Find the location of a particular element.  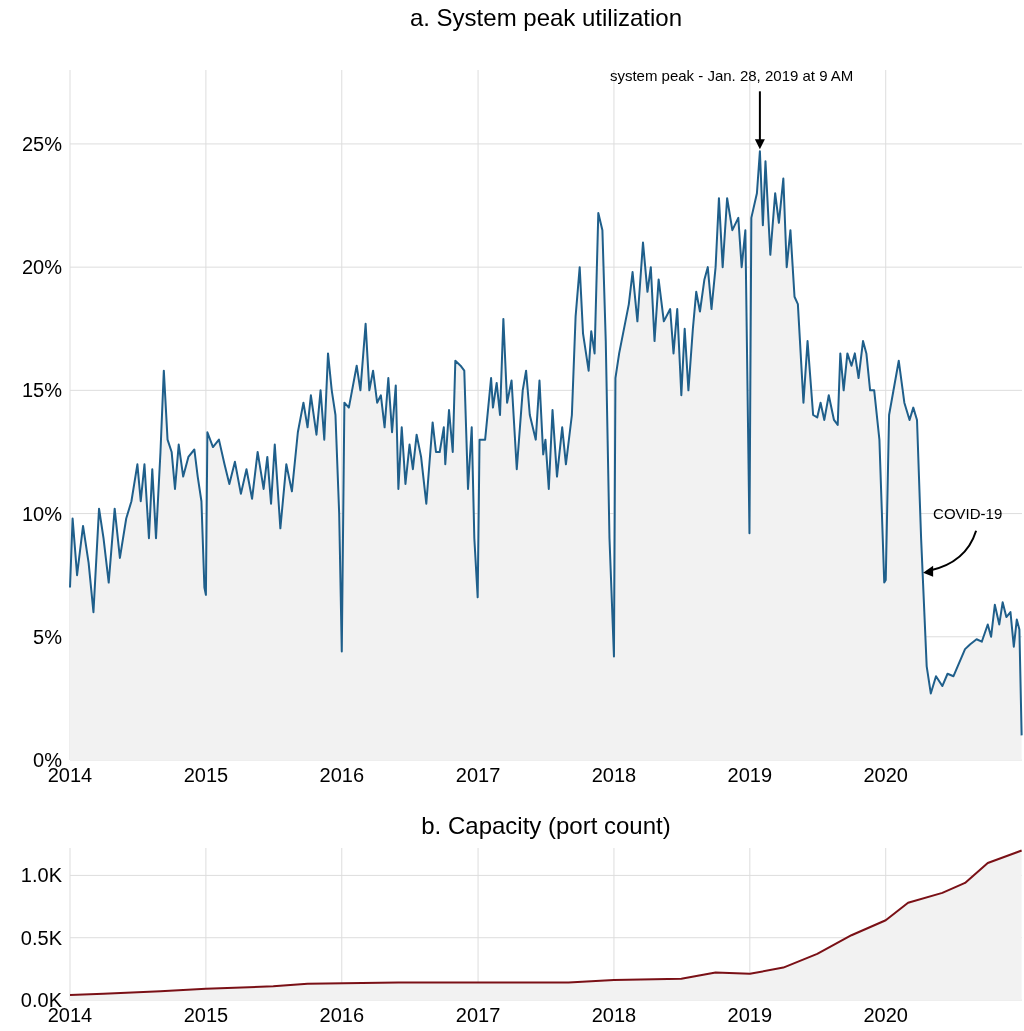

y-tick-label: 5% is located at coordinates (48, 636).